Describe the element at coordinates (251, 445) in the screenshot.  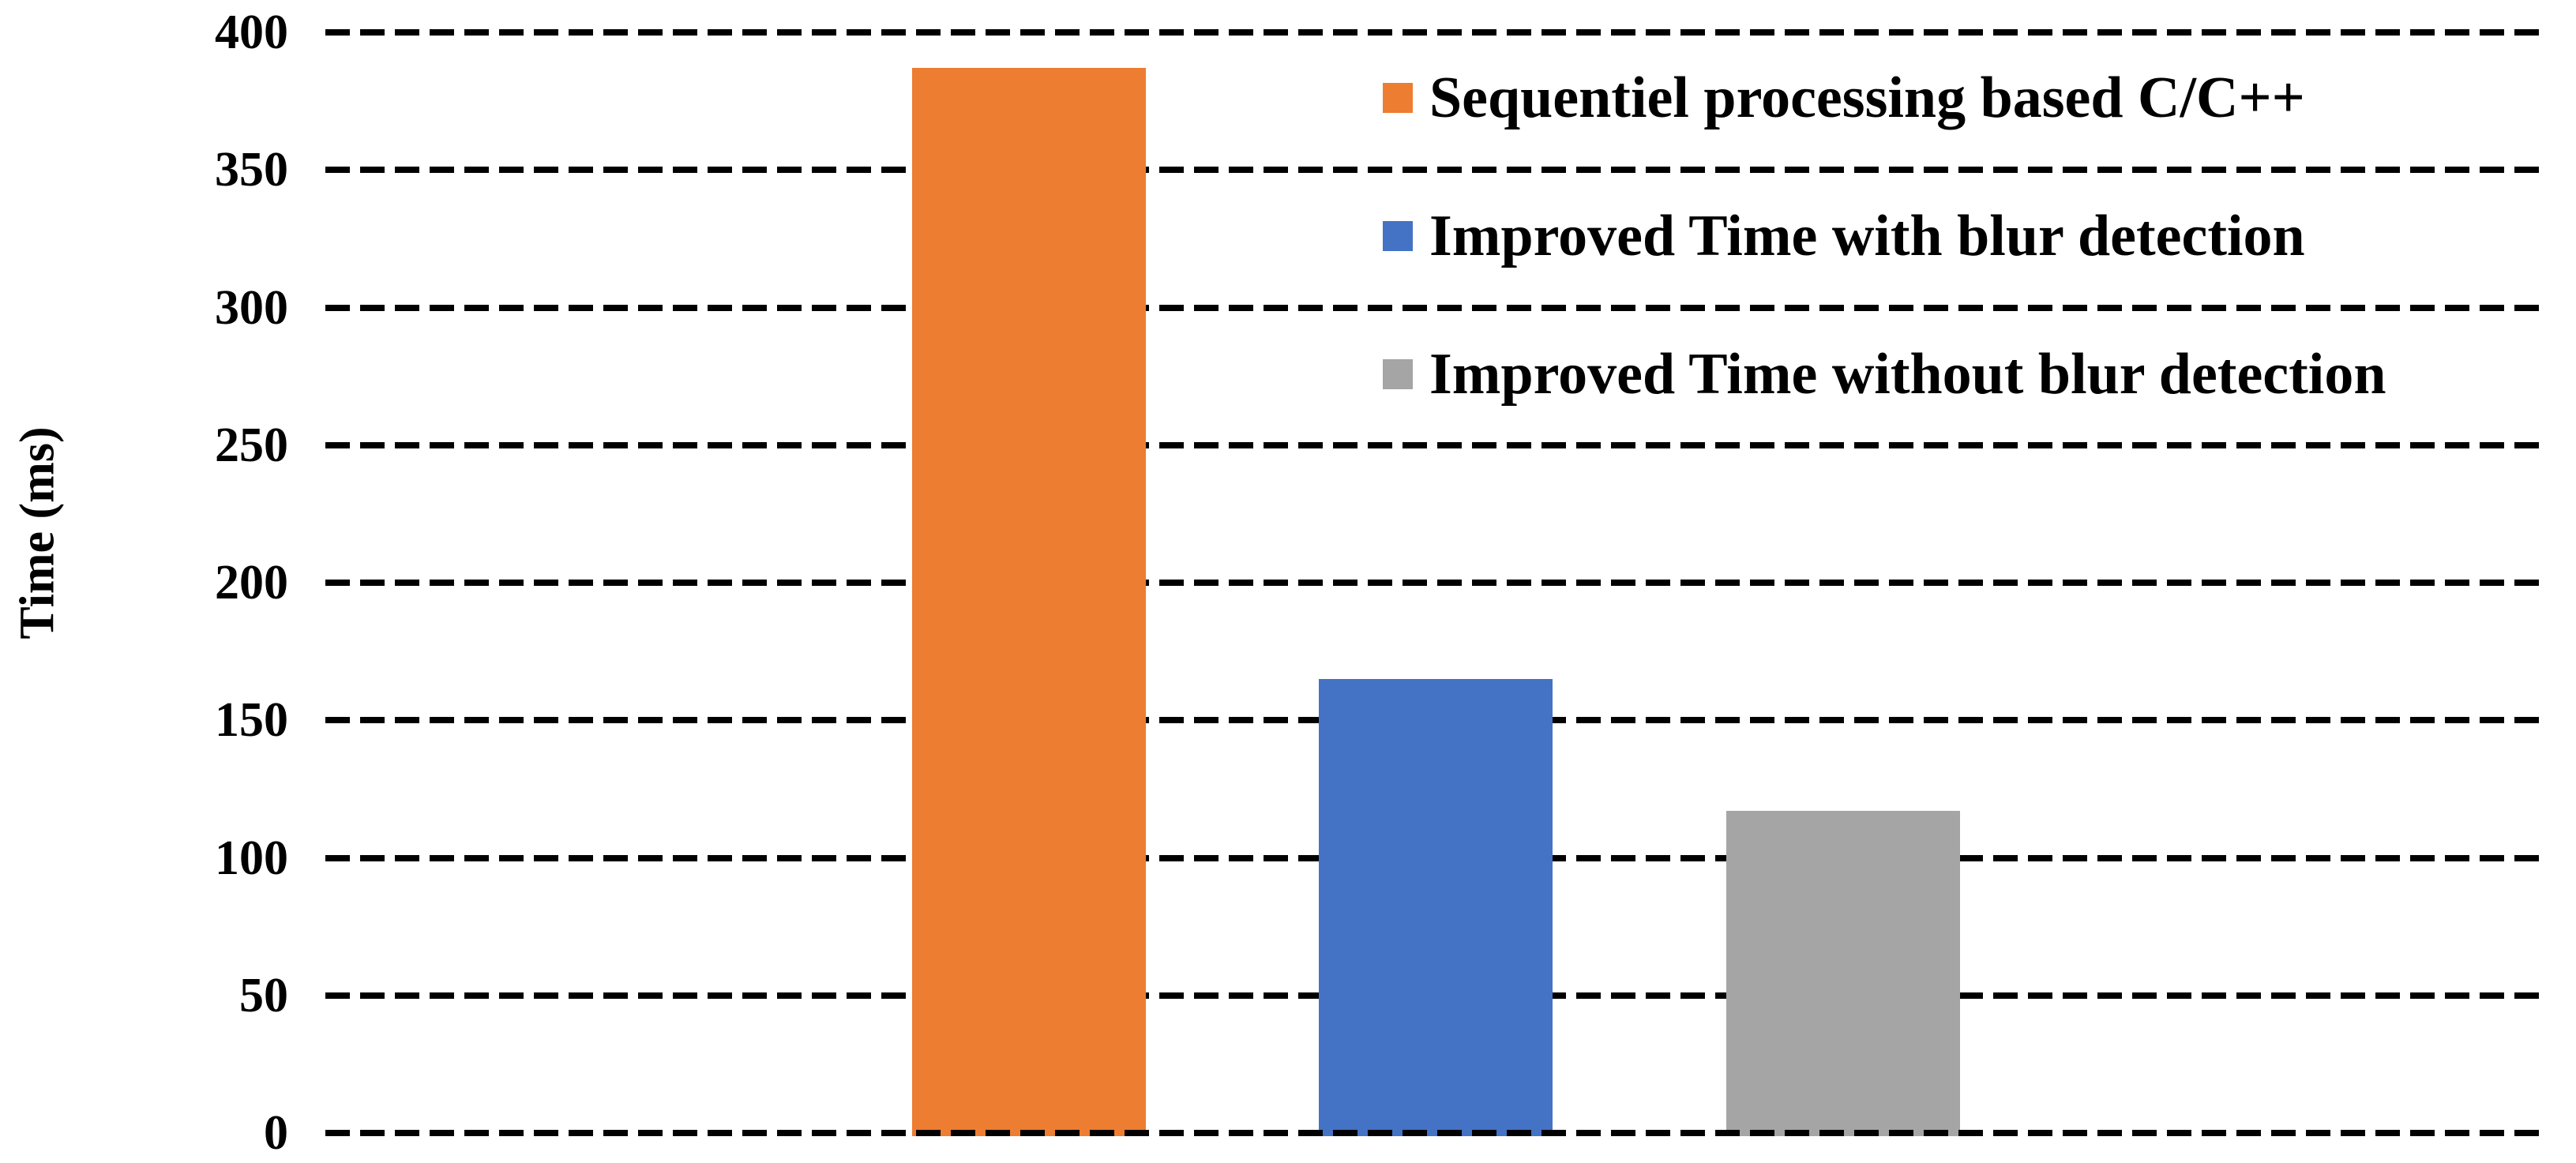
I see `y-tick-label-250: 250` at that location.